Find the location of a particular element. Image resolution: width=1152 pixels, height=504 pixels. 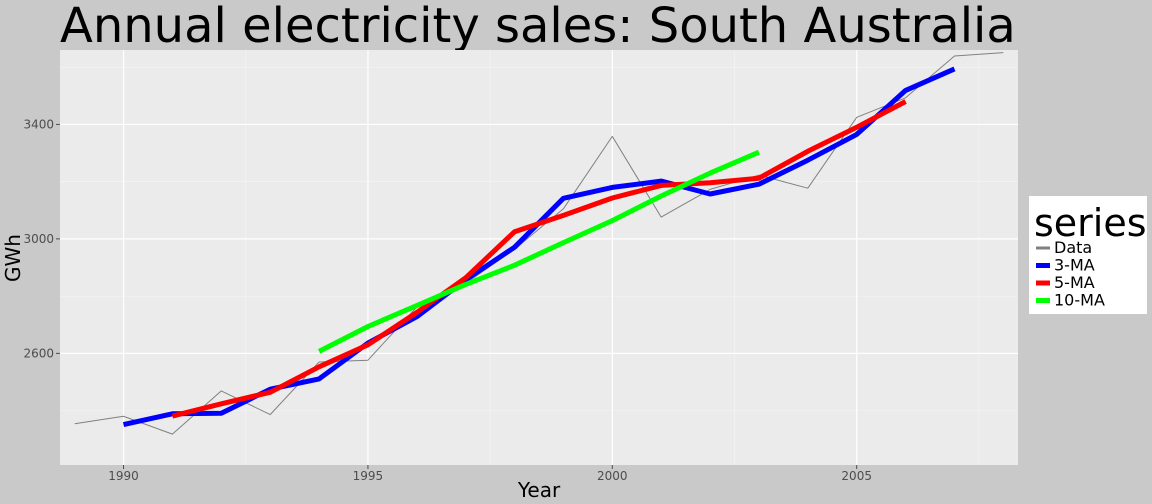

x-tick-label: 1990 is located at coordinates (123, 476).